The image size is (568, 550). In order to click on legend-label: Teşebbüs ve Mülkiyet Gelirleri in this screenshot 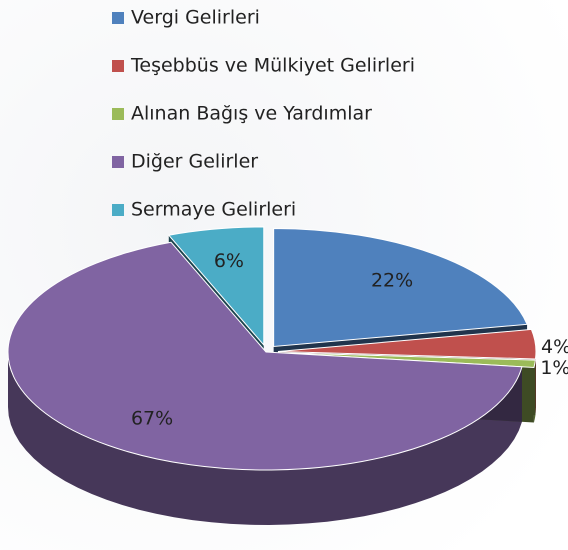, I will do `click(272, 66)`.